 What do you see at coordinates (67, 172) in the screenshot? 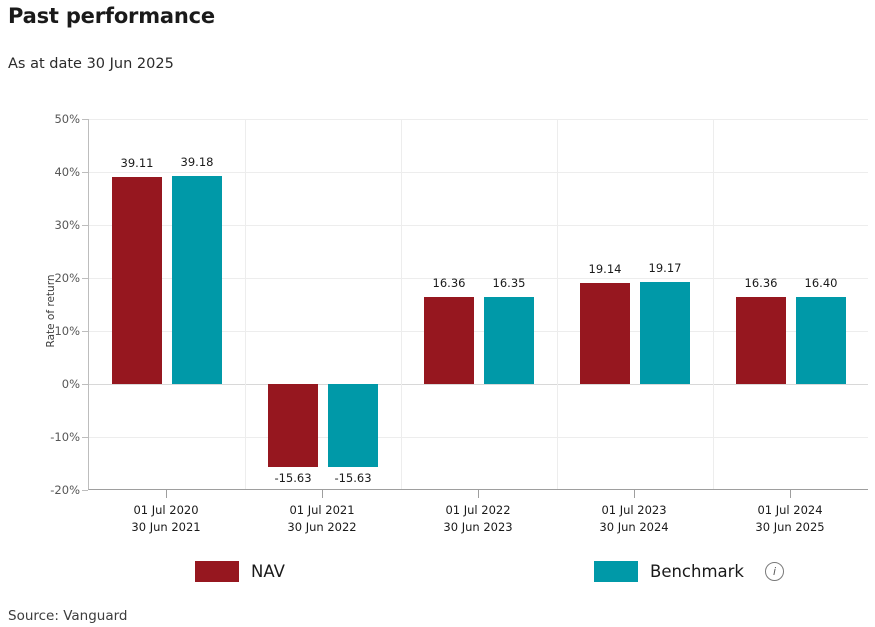
I see `y-tick-label: 40%` at bounding box center [67, 172].